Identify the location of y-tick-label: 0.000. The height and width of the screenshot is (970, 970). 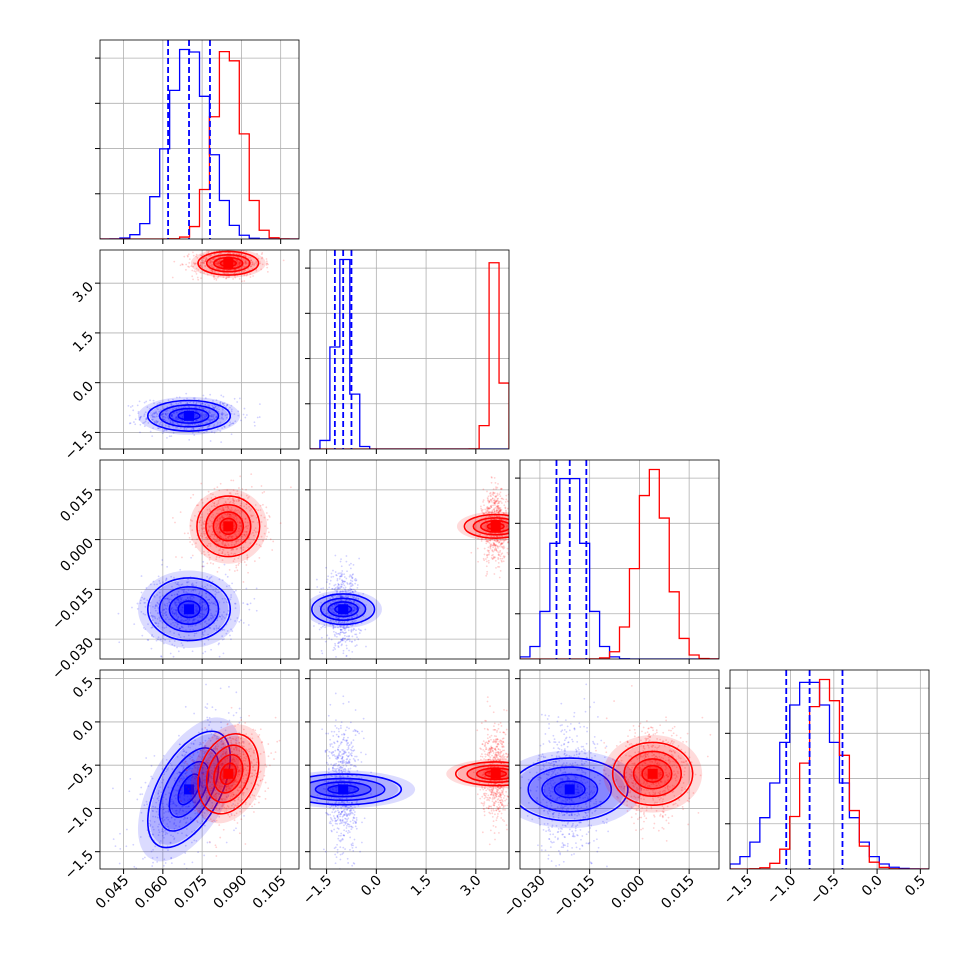
(77, 555).